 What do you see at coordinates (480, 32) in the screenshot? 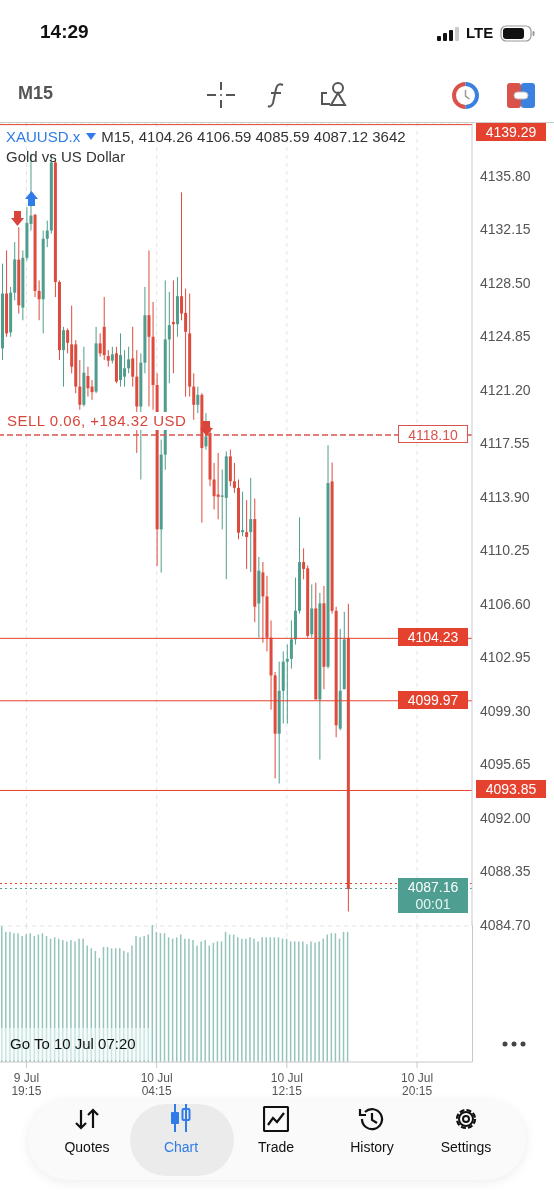
I see `text: LTE` at bounding box center [480, 32].